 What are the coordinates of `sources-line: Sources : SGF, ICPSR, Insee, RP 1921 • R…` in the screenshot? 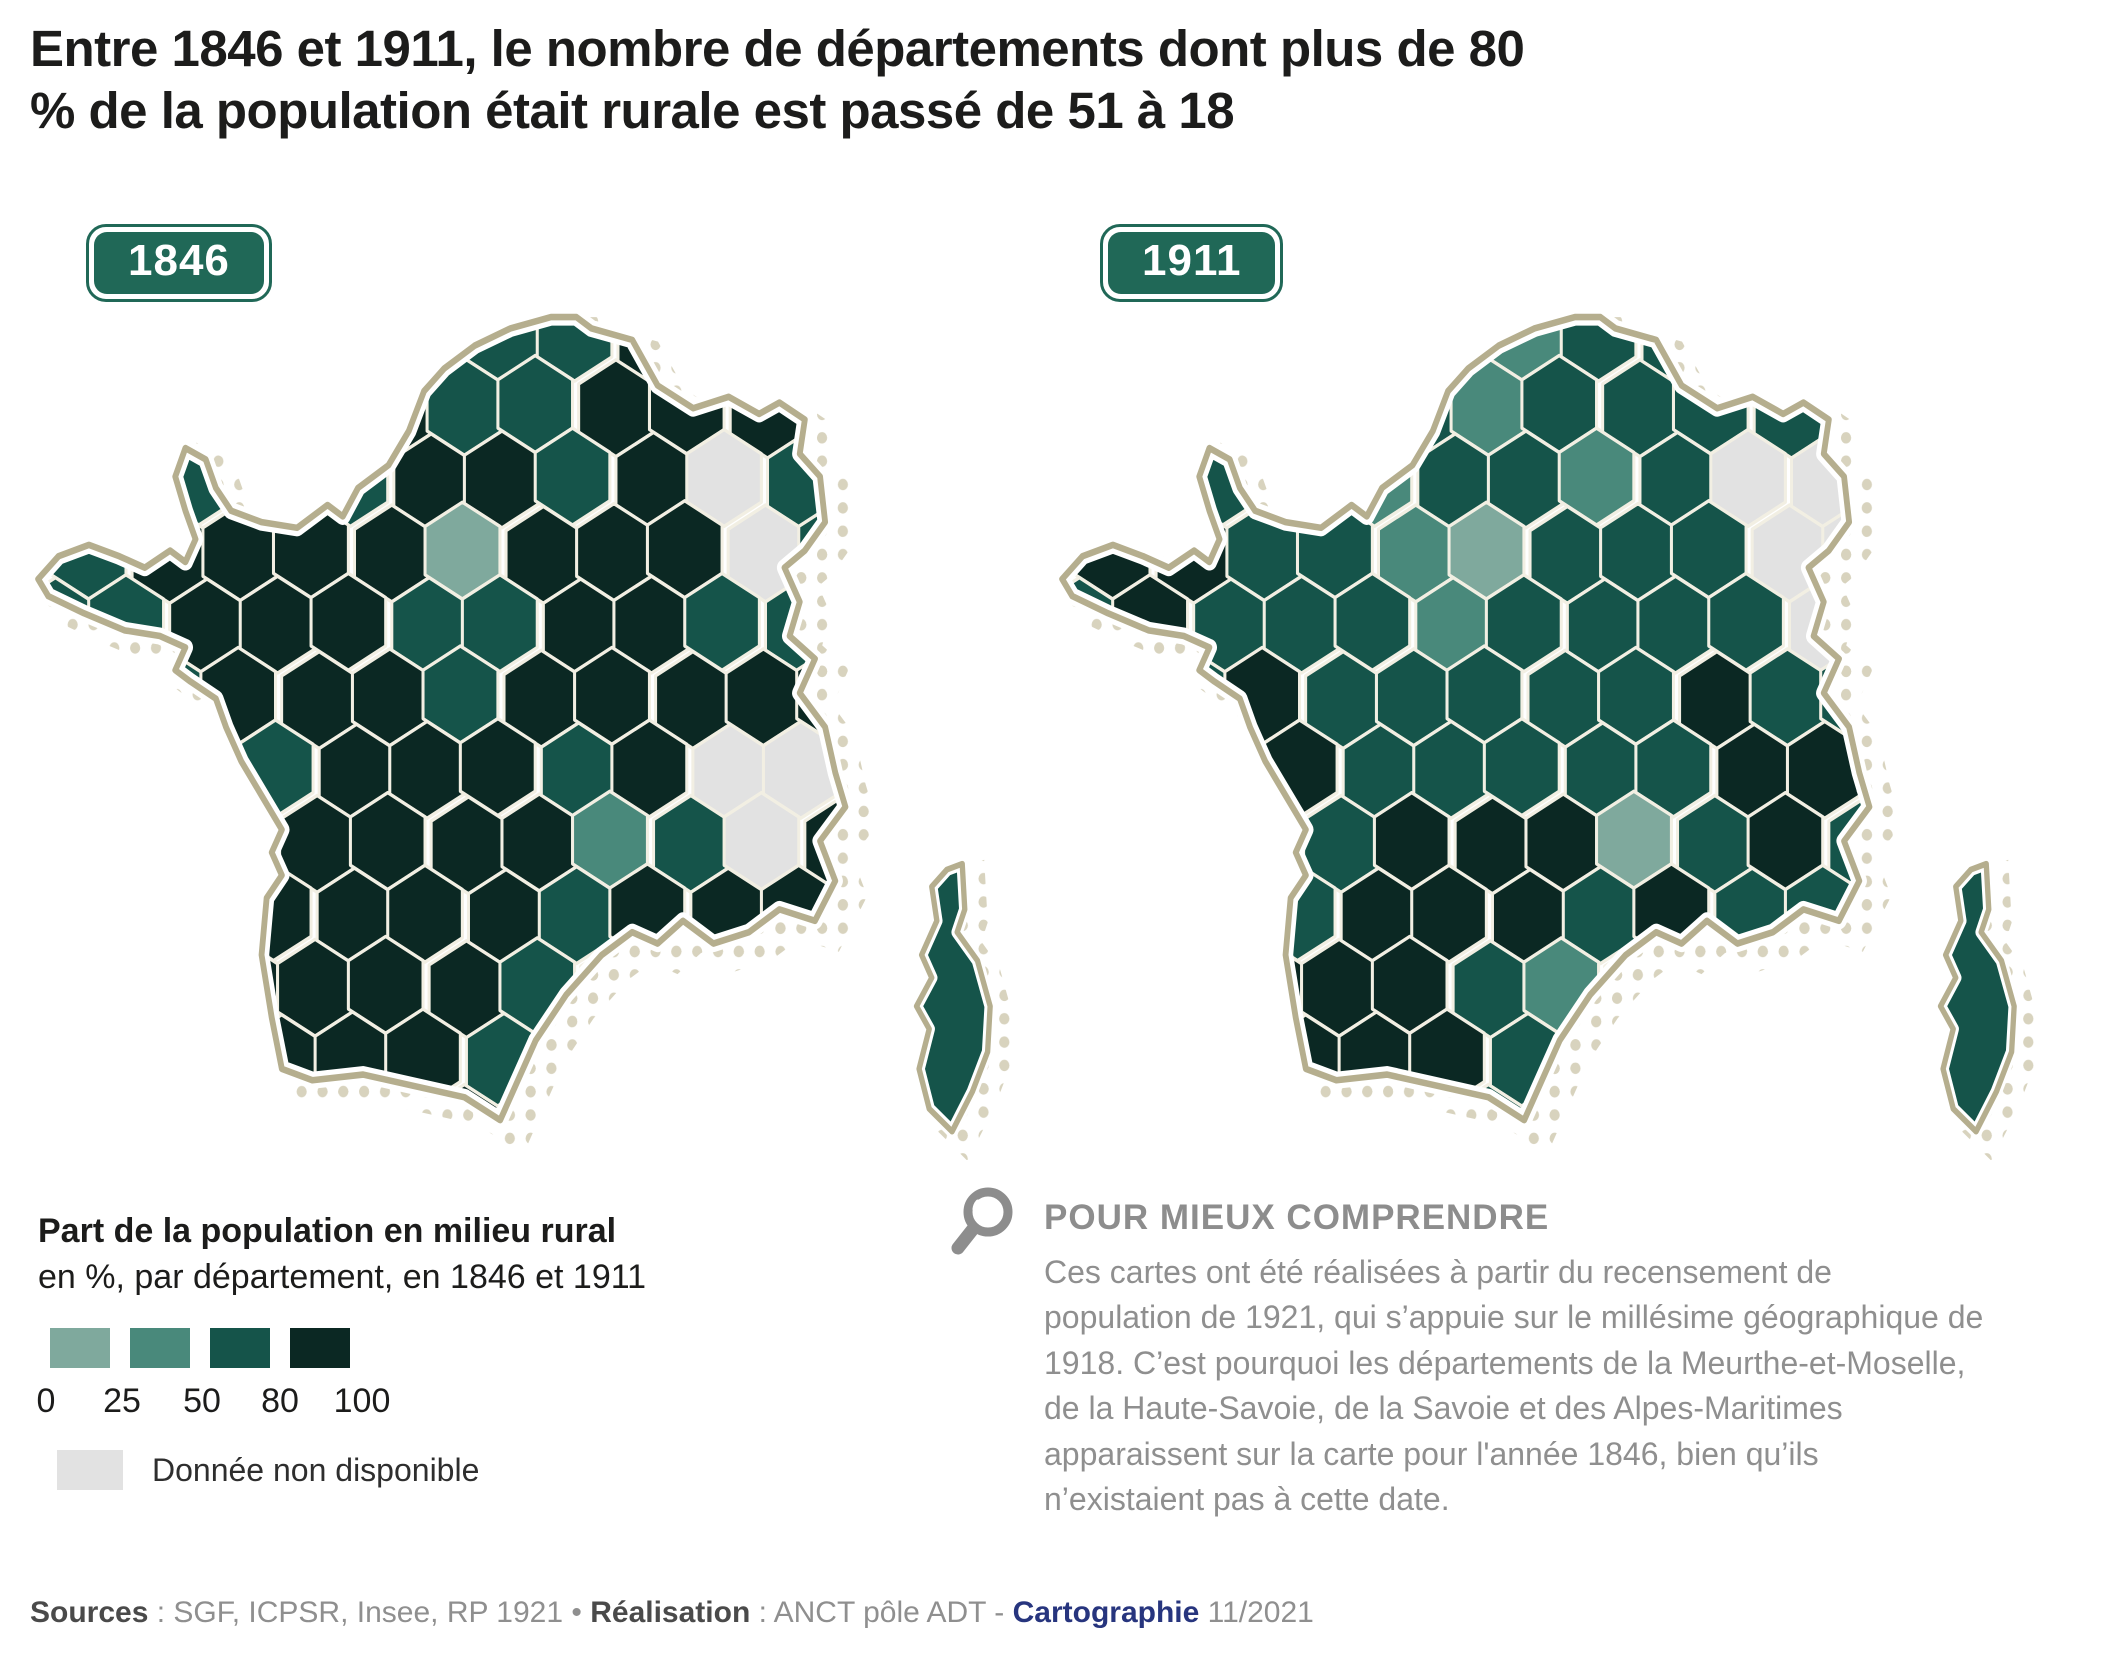 It's located at (672, 1613).